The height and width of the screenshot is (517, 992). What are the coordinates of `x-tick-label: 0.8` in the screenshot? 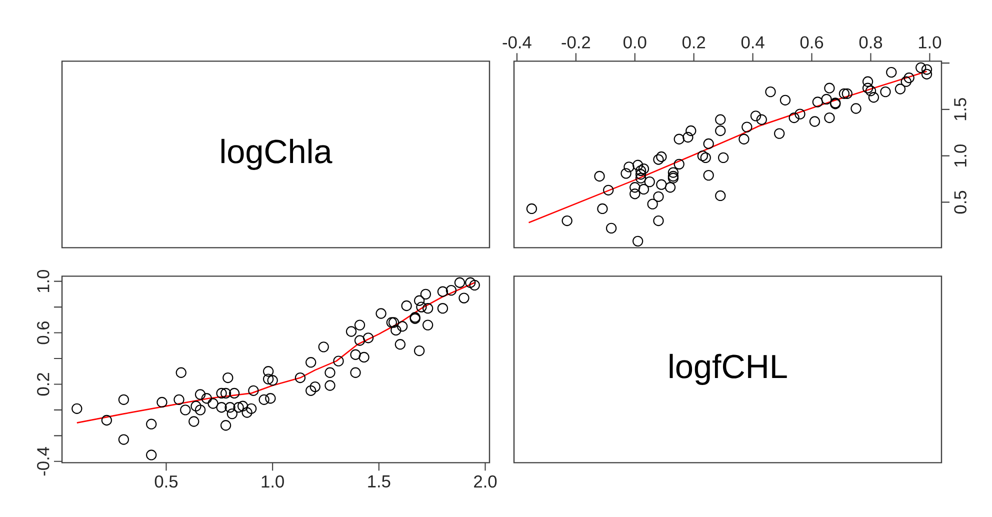 It's located at (870, 42).